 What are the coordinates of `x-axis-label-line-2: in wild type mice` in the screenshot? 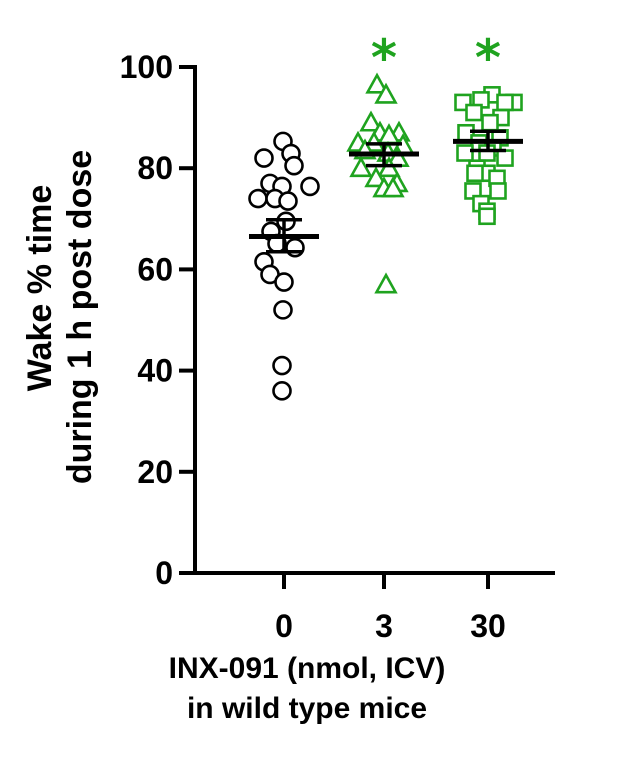 It's located at (307, 708).